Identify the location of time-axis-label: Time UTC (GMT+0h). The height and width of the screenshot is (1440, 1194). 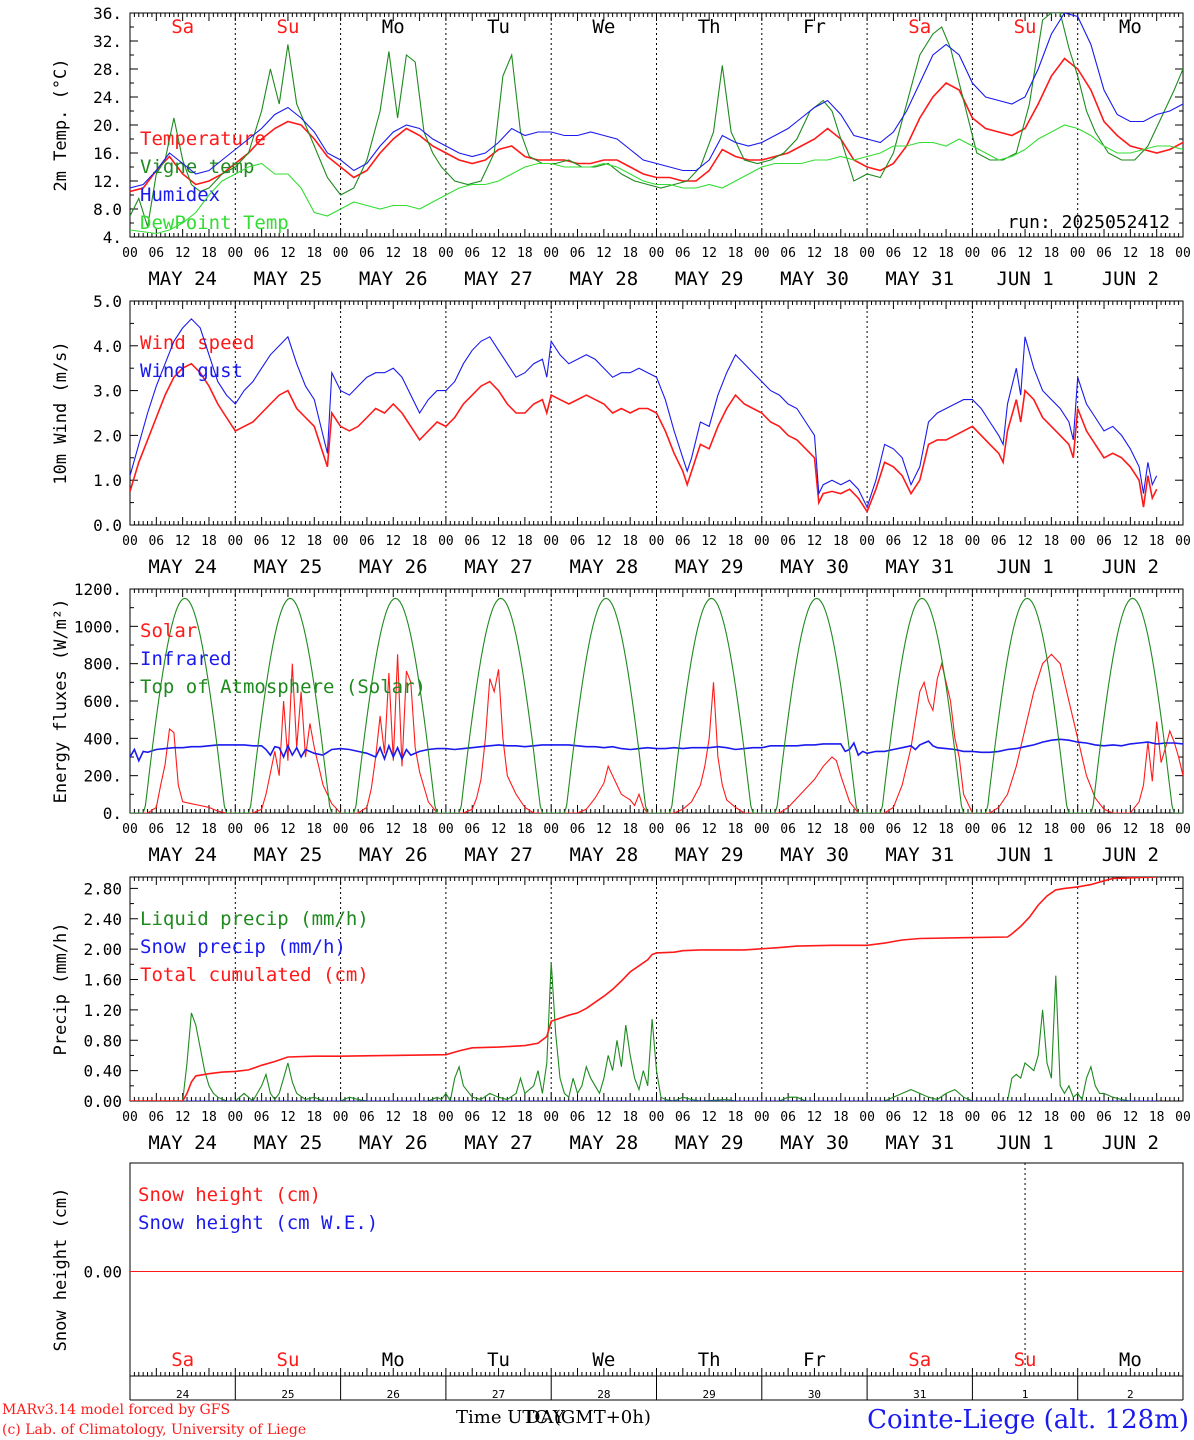
(553, 1417).